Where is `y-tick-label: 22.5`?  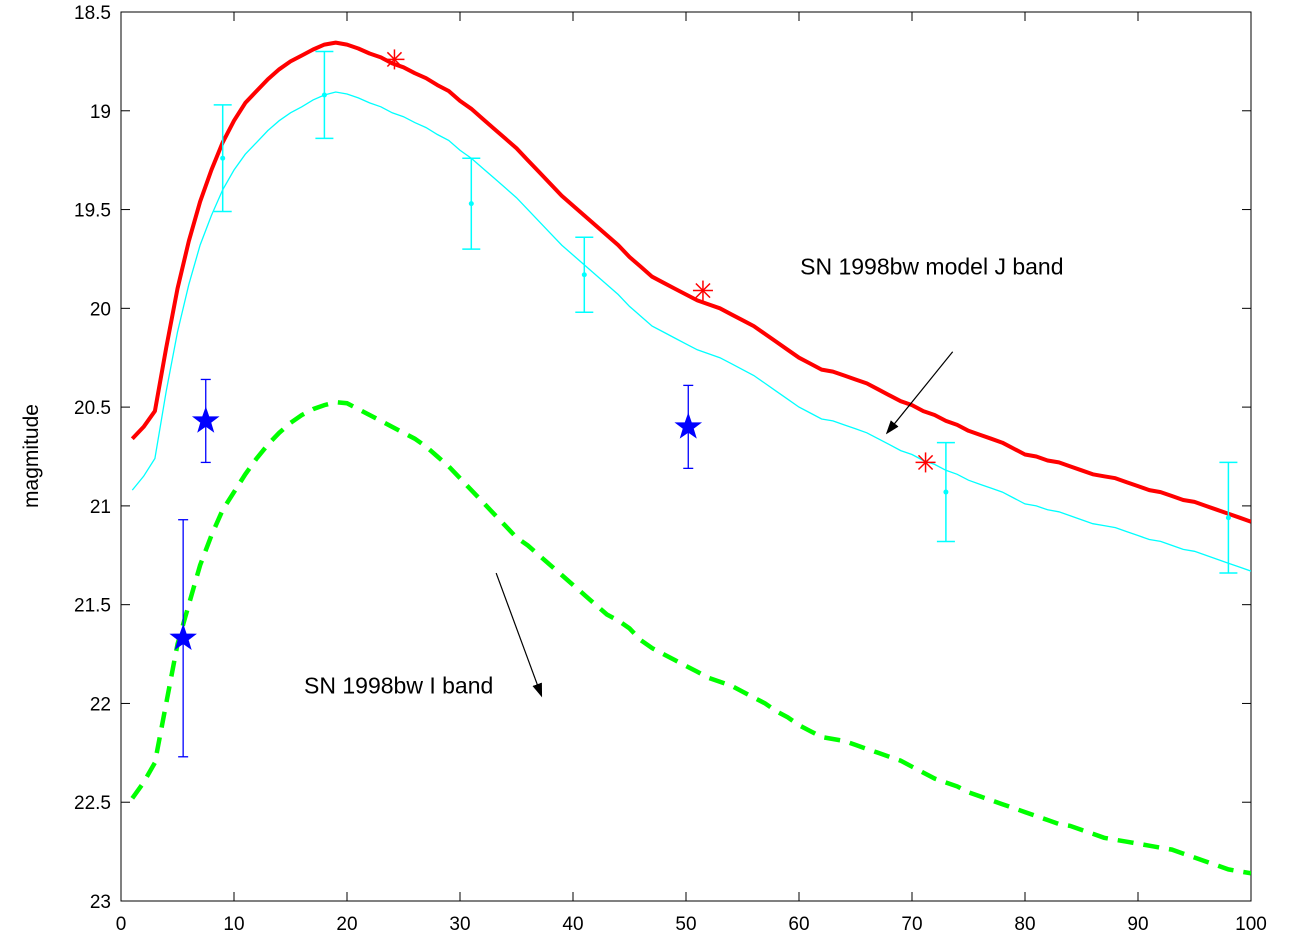 y-tick-label: 22.5 is located at coordinates (92, 803).